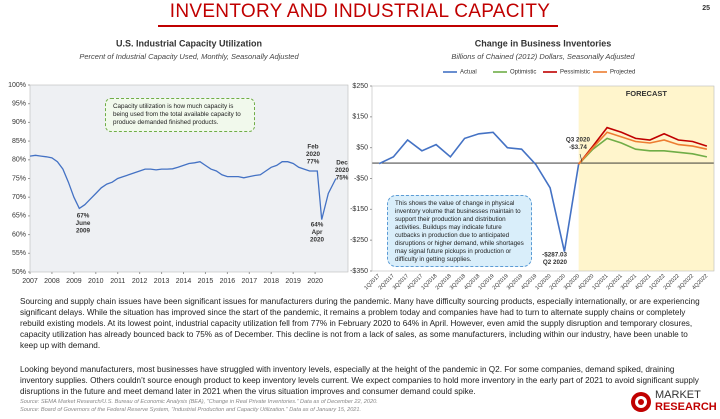  I want to click on y-tick-label: -$150, so click(359, 209).